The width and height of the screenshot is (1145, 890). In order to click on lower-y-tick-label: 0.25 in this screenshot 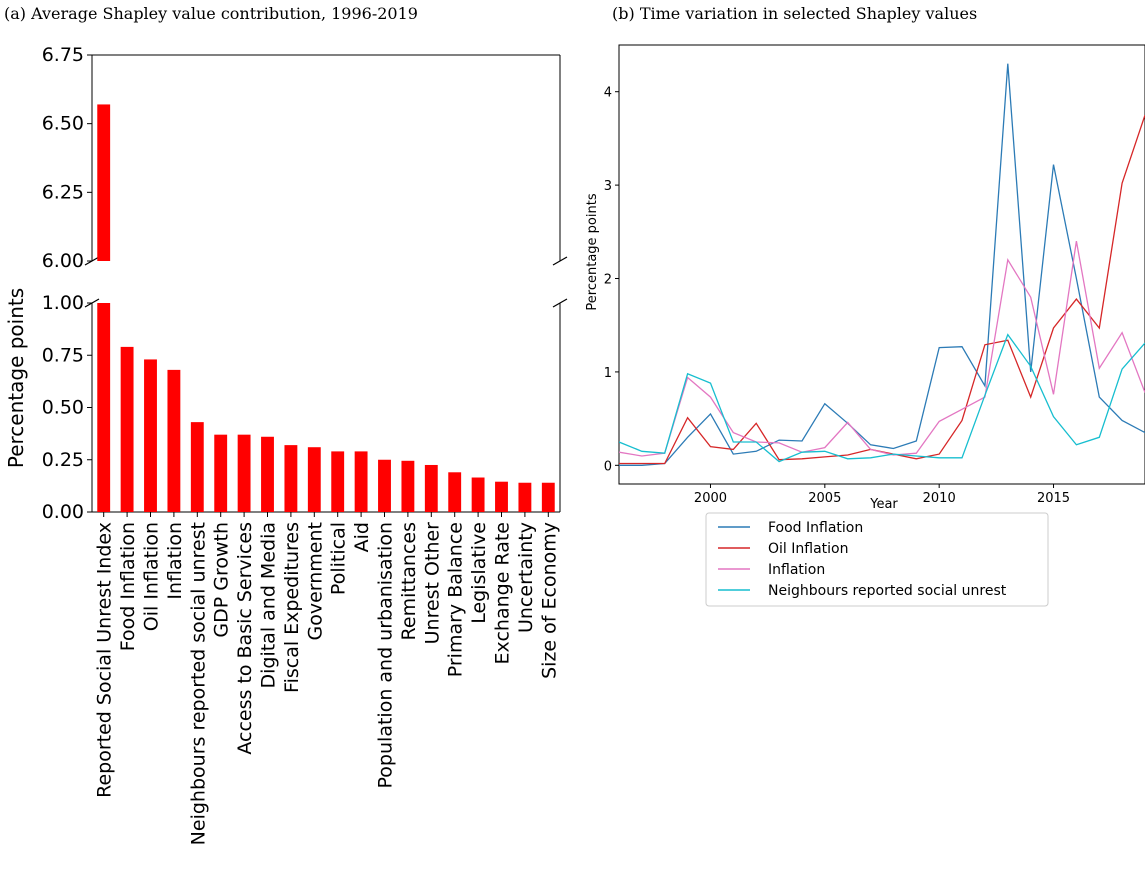, I will do `click(63, 460)`.